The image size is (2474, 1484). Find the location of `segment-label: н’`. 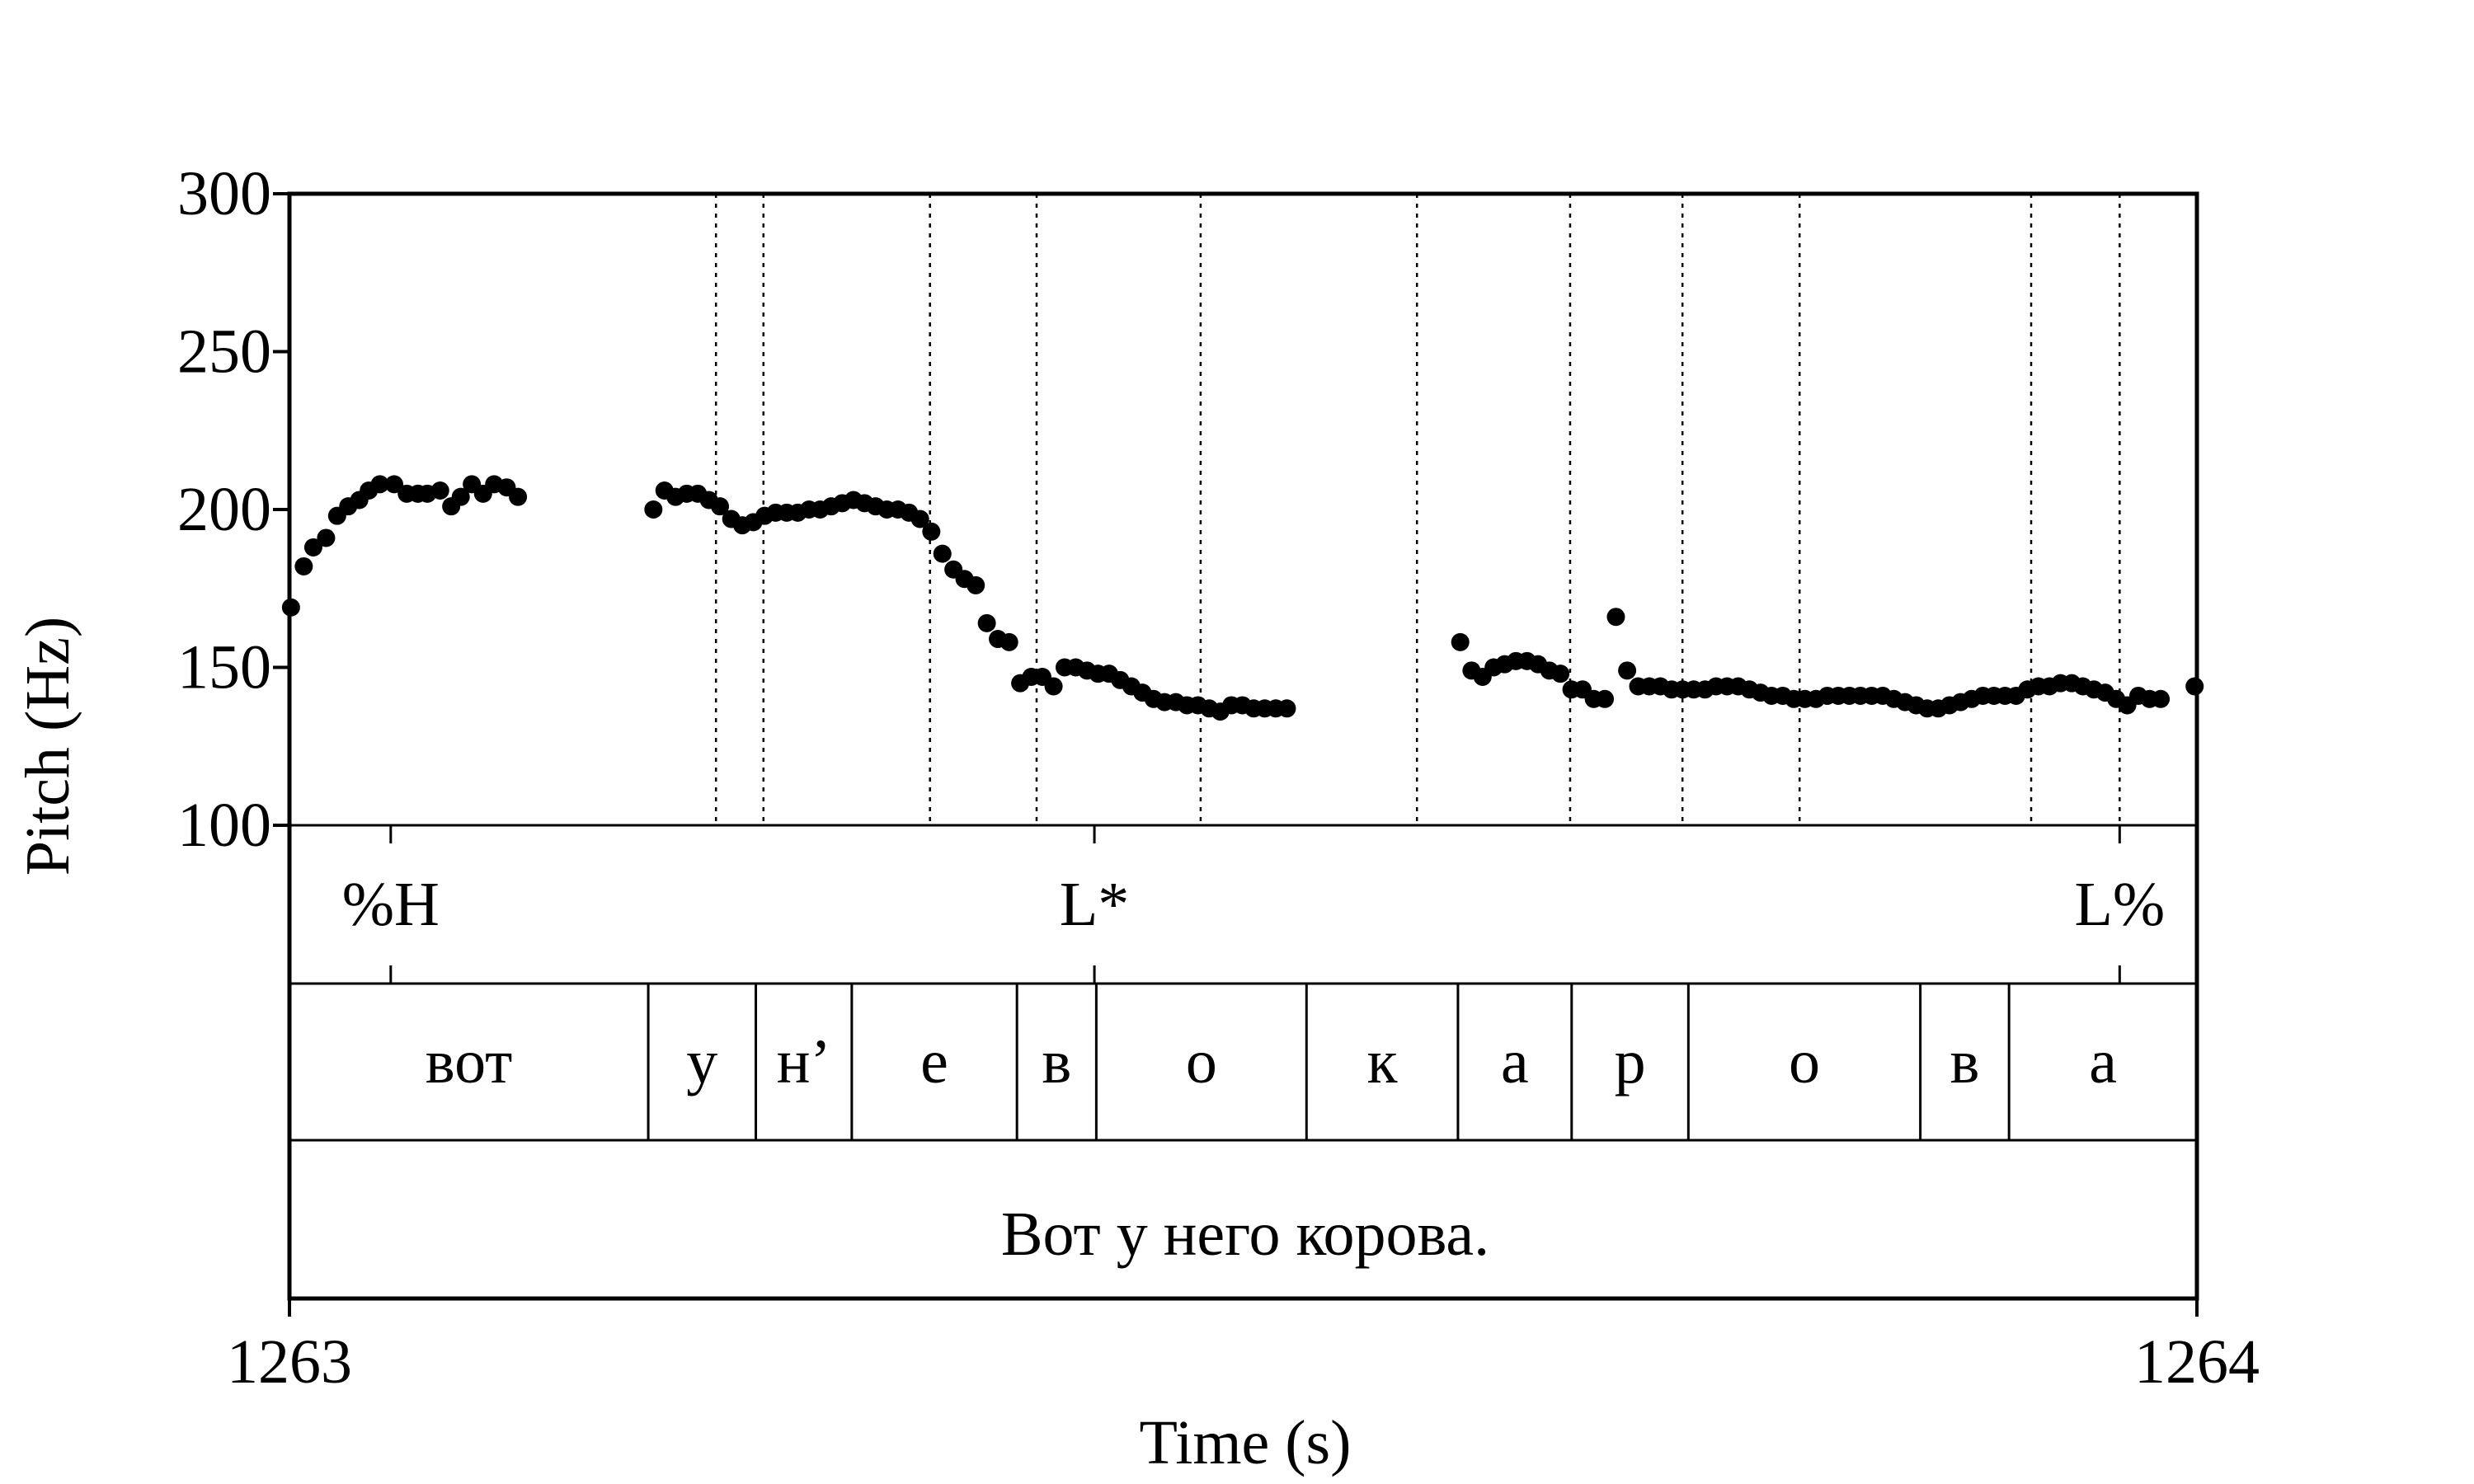

segment-label: н’ is located at coordinates (804, 1062).